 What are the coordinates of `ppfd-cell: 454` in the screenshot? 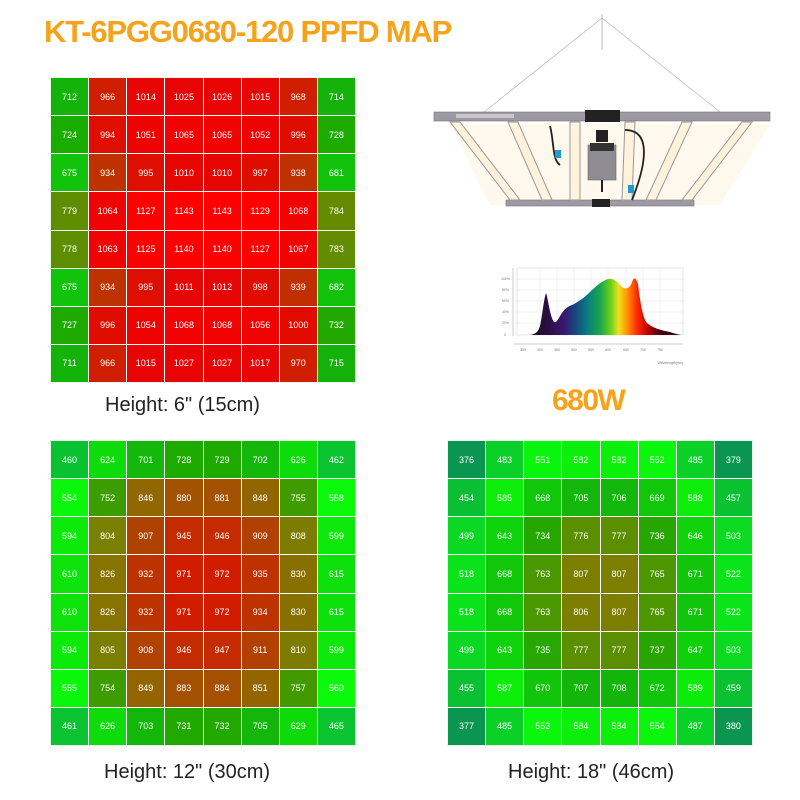 It's located at (467, 498).